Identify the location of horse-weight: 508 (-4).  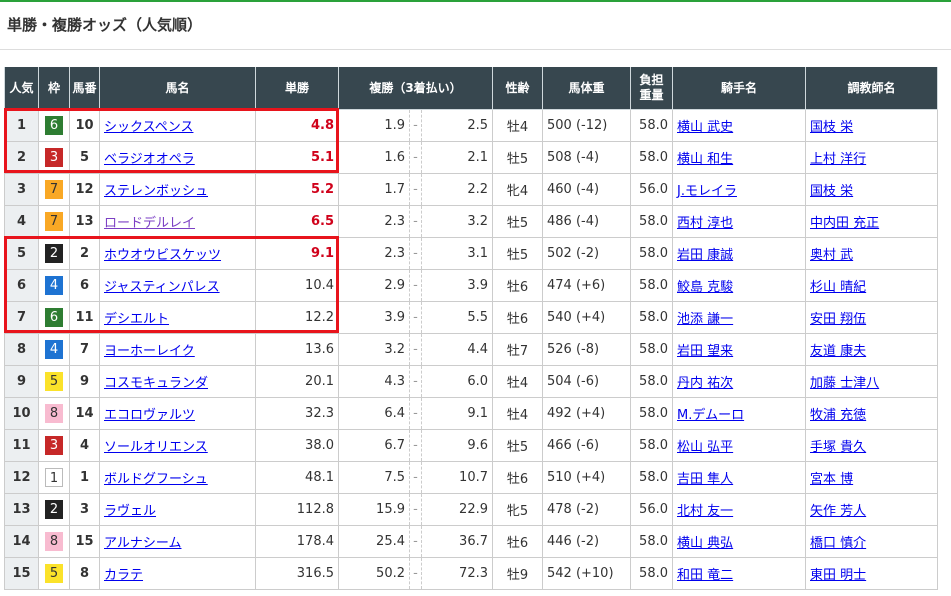
(586, 157).